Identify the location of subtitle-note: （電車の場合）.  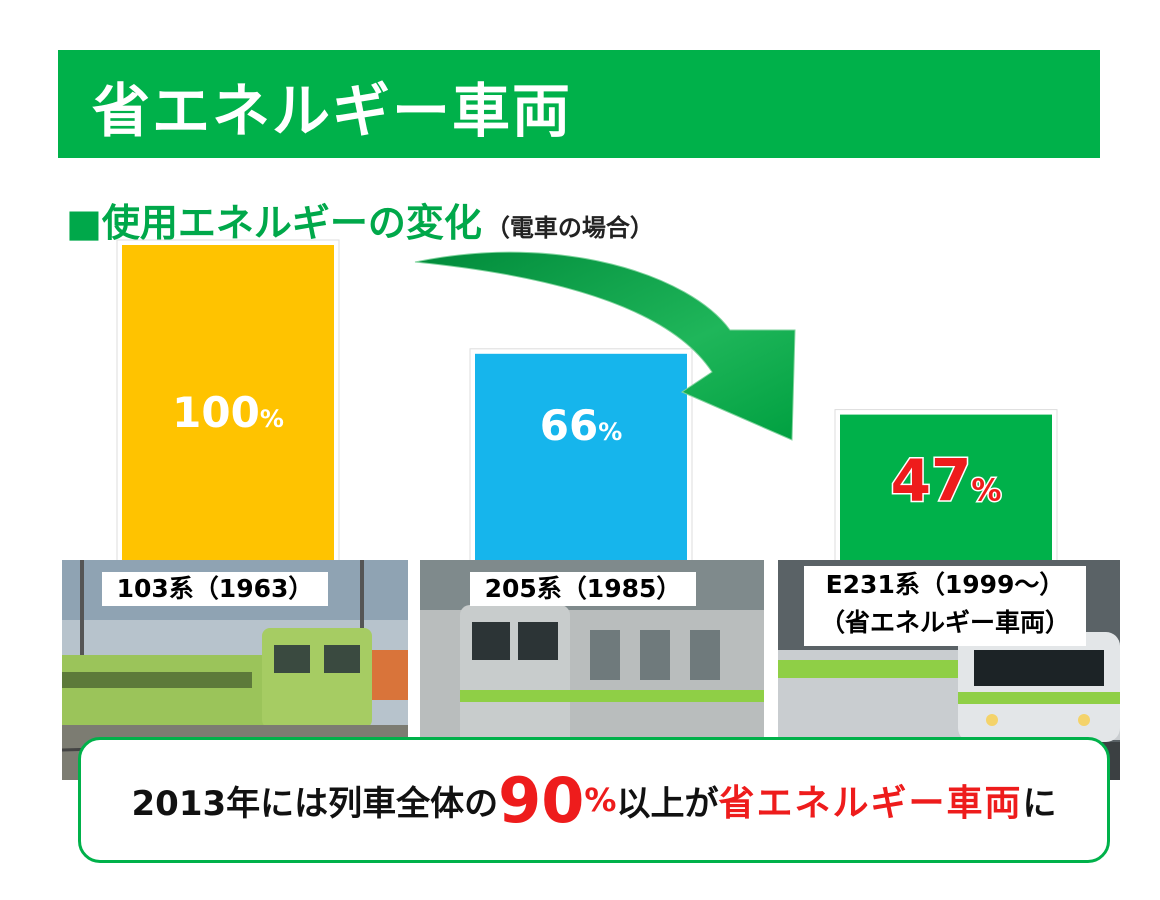
(569, 228).